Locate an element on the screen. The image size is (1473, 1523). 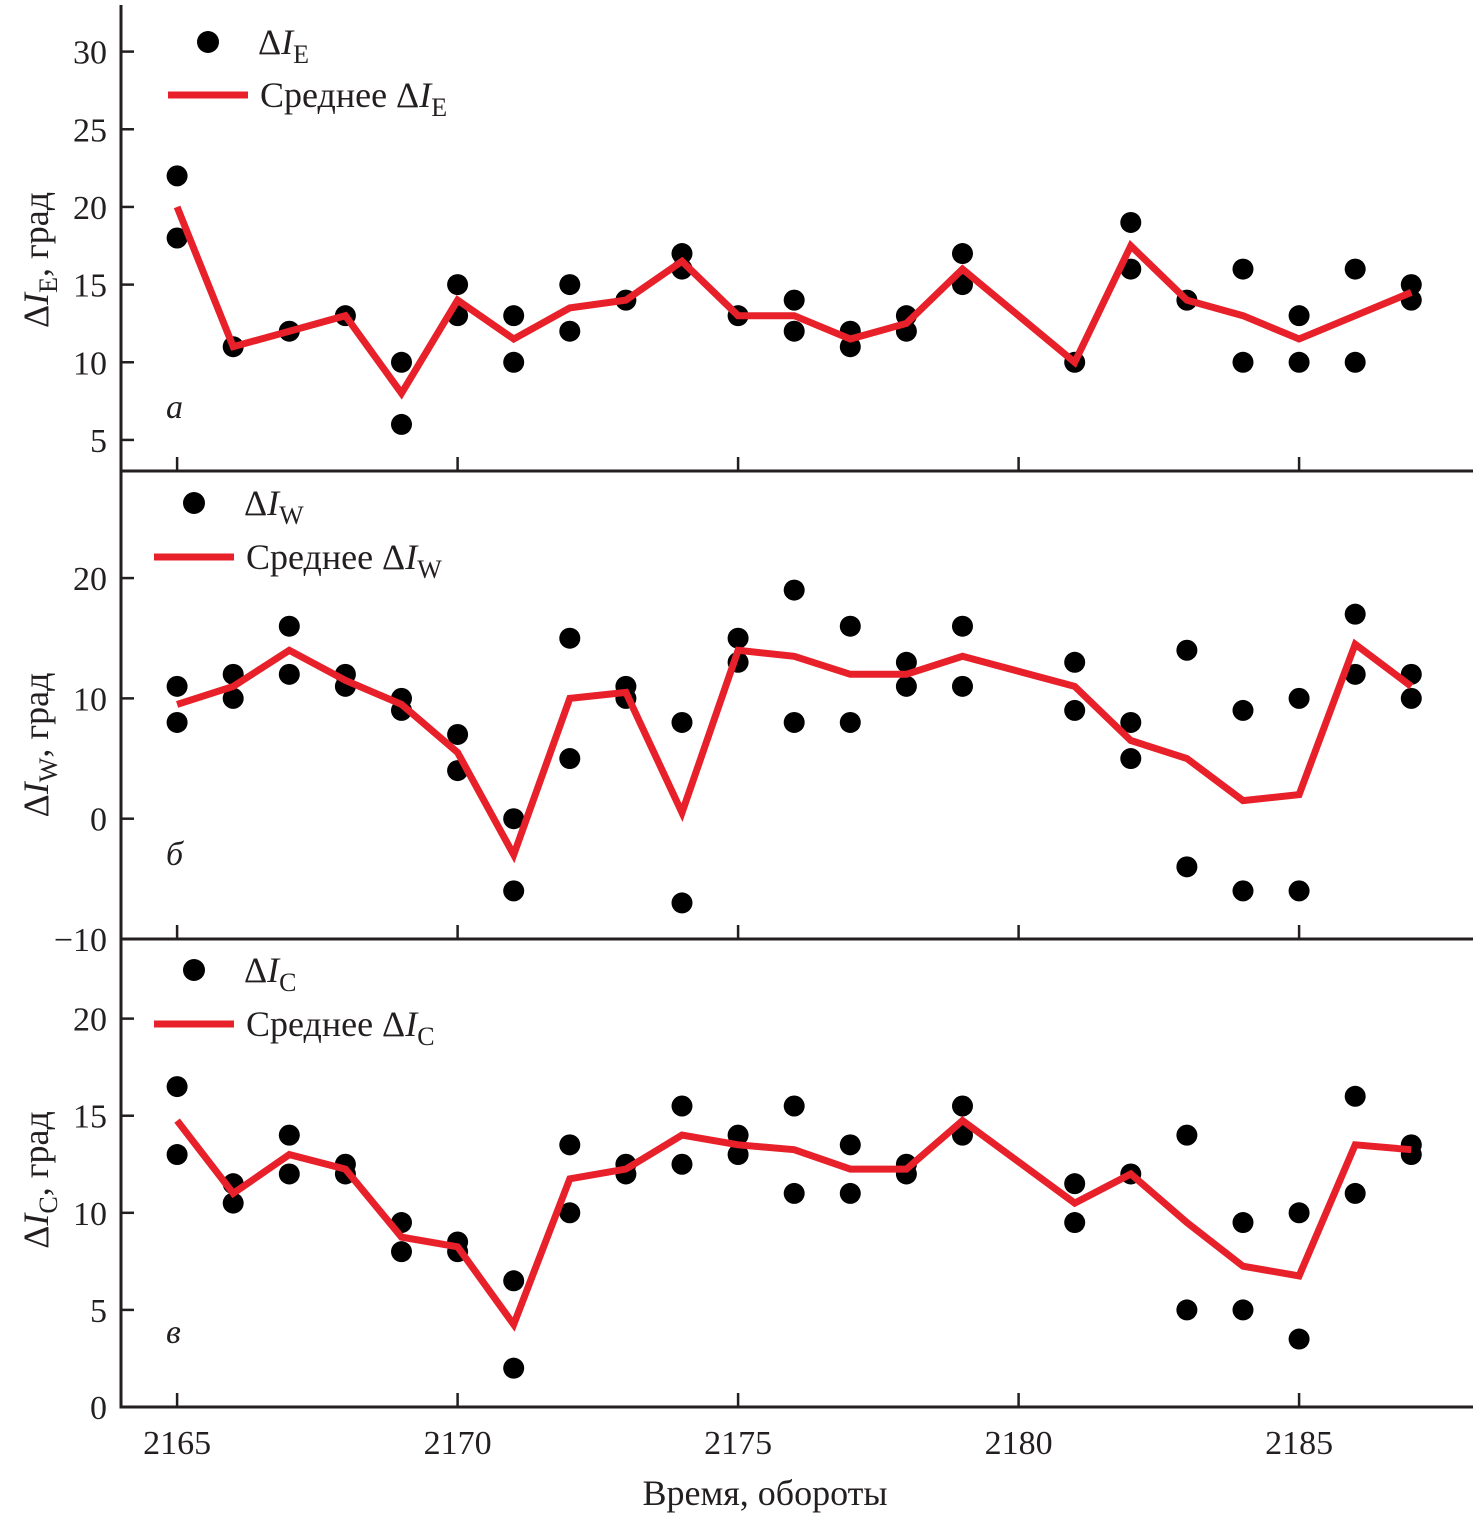
mean-line-a is located at coordinates (793, 302).